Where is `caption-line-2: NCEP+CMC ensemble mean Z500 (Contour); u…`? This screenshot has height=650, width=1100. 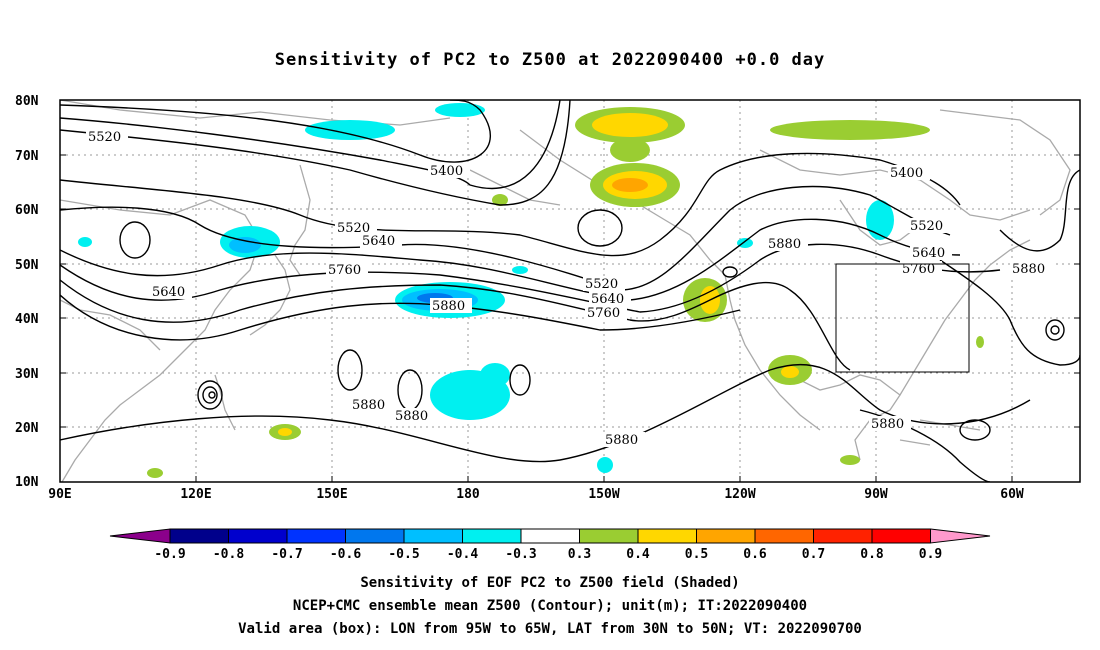 caption-line-2: NCEP+CMC ensemble mean Z500 (Contour); u… is located at coordinates (550, 606).